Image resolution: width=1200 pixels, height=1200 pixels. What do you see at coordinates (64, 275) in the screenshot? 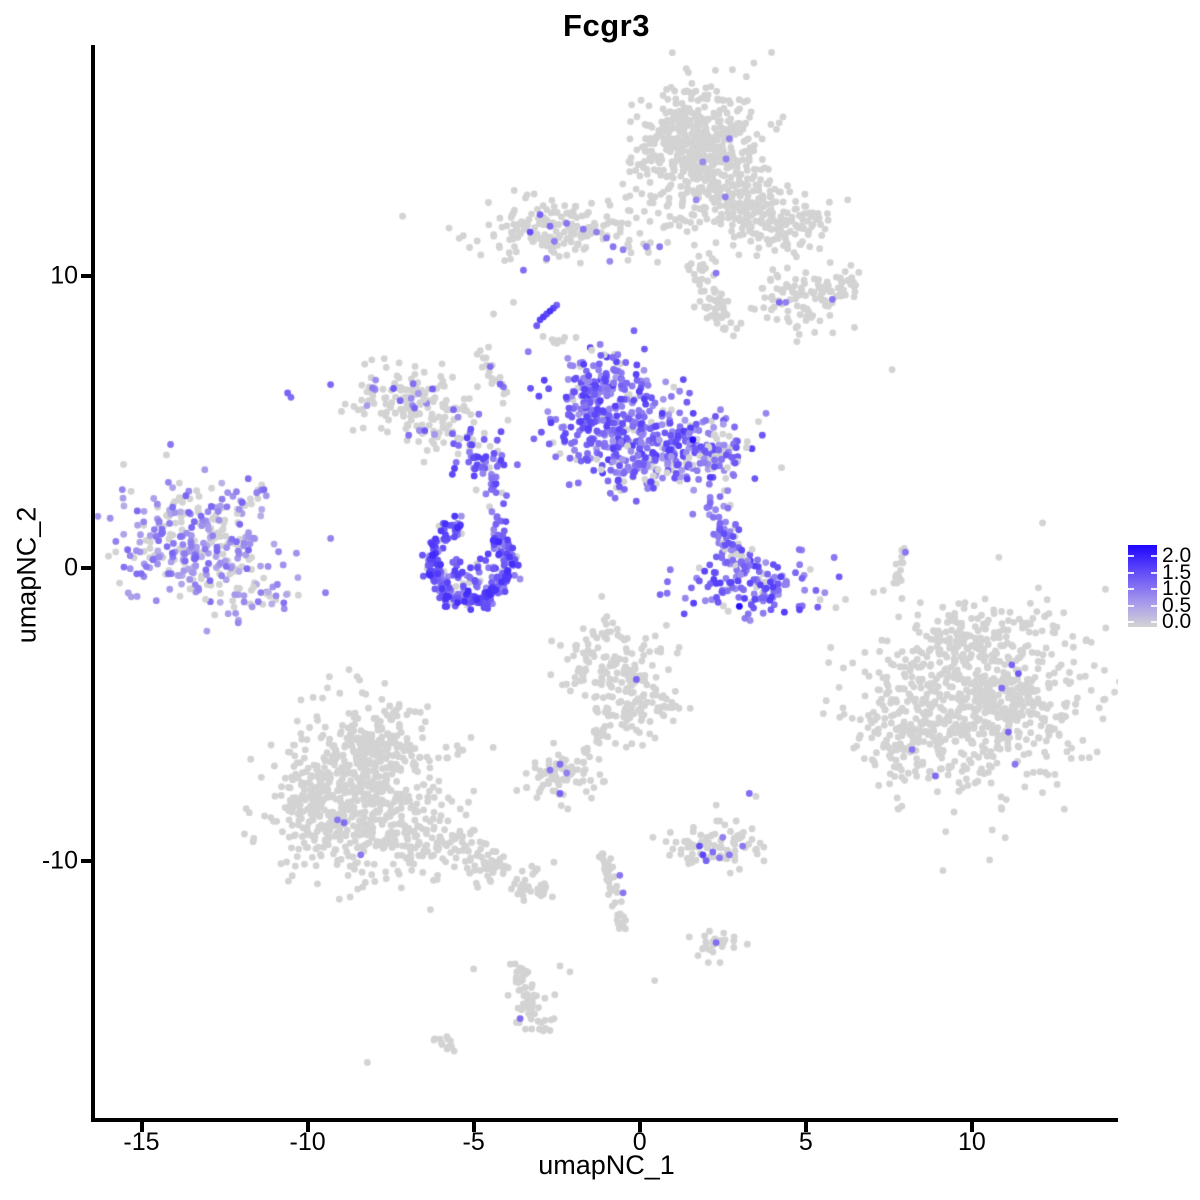
I see `y-tick-label: 10` at bounding box center [64, 275].